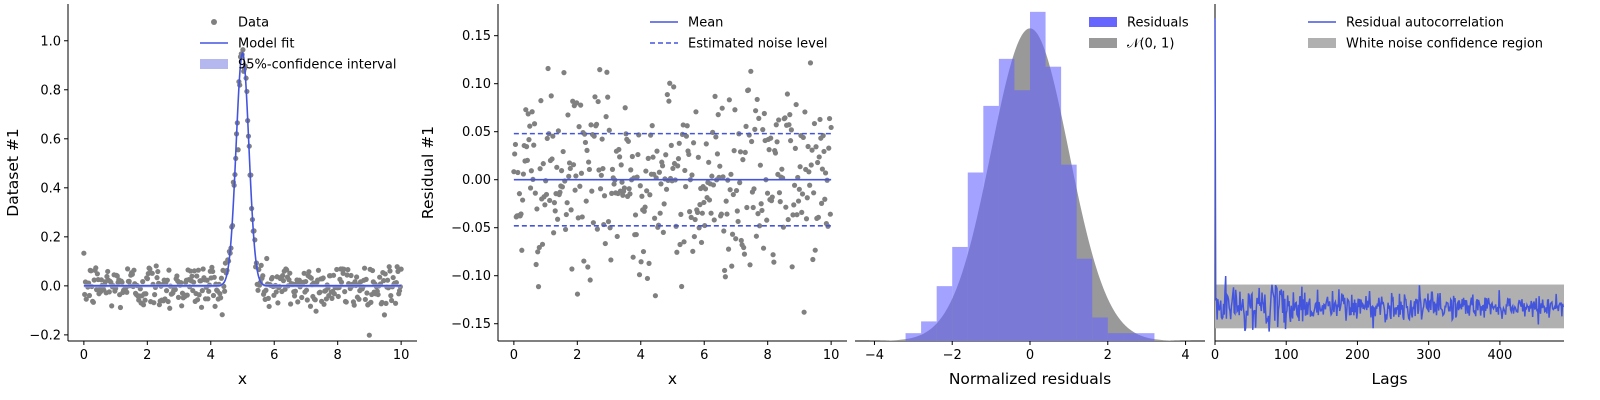  I want to click on y-tick-label: 0.10, so click(476, 84).